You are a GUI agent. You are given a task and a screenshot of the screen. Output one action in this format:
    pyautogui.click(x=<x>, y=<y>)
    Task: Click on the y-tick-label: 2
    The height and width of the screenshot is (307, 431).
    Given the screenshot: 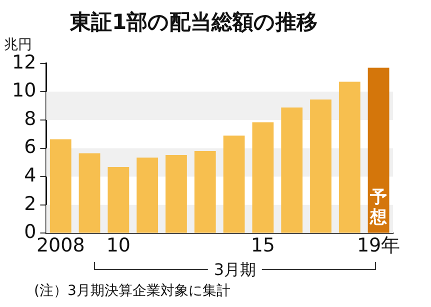 What is the action you would take?
    pyautogui.click(x=30, y=203)
    